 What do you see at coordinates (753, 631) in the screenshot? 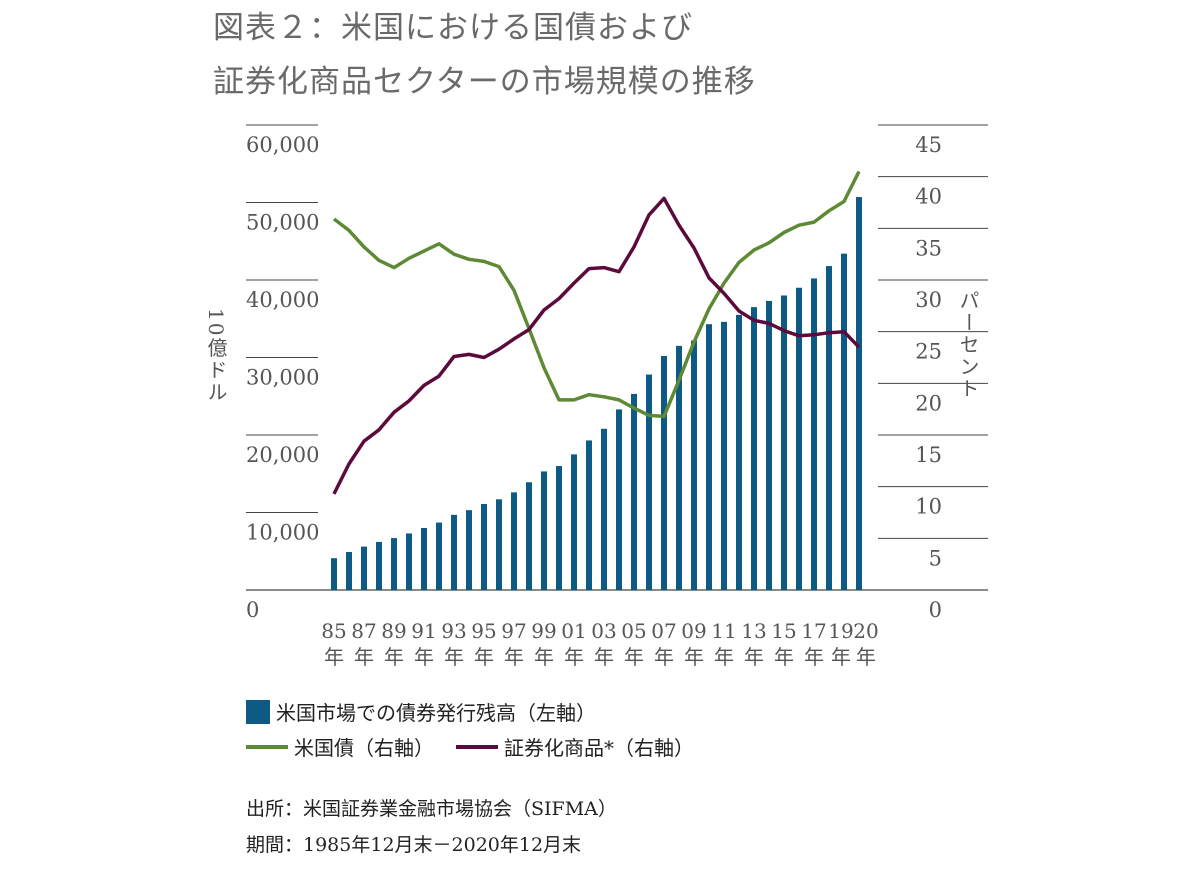
I see `x-tick-label: 13` at bounding box center [753, 631].